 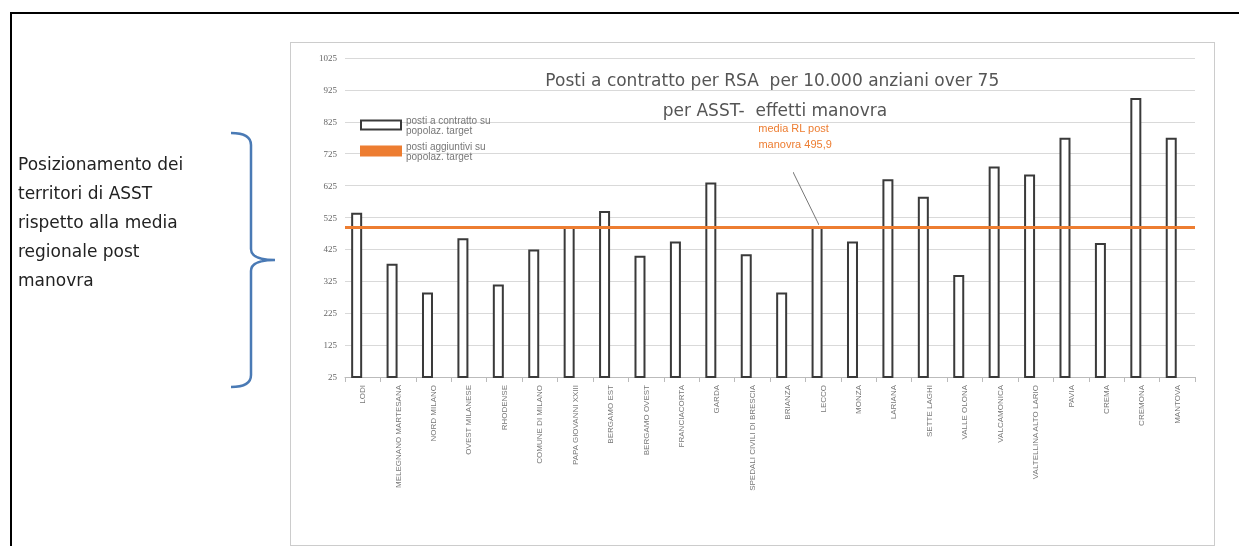 I want to click on x-tick-label: FRANCIACORTA, so click(x=681, y=416).